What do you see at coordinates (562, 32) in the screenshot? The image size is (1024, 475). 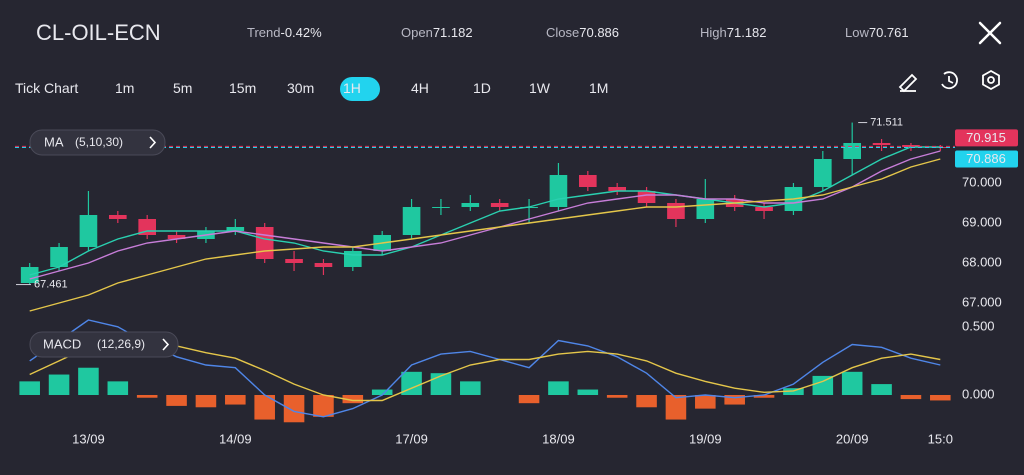 I see `stat-label: Close` at bounding box center [562, 32].